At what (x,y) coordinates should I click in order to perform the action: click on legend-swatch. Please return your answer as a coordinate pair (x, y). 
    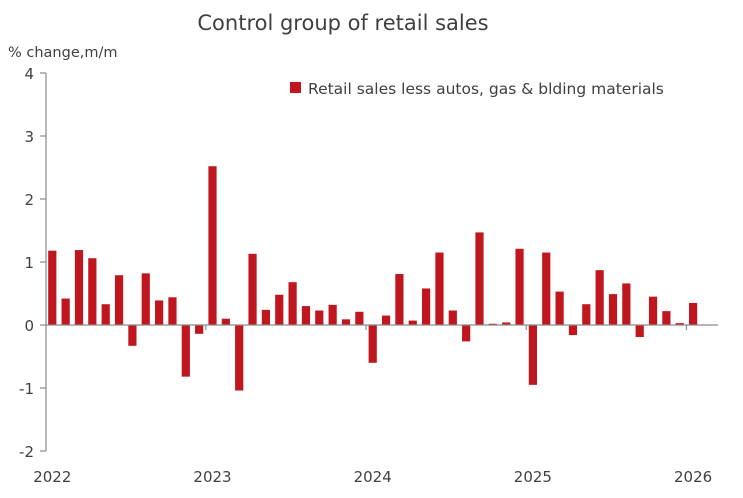
    Looking at the image, I should click on (295, 87).